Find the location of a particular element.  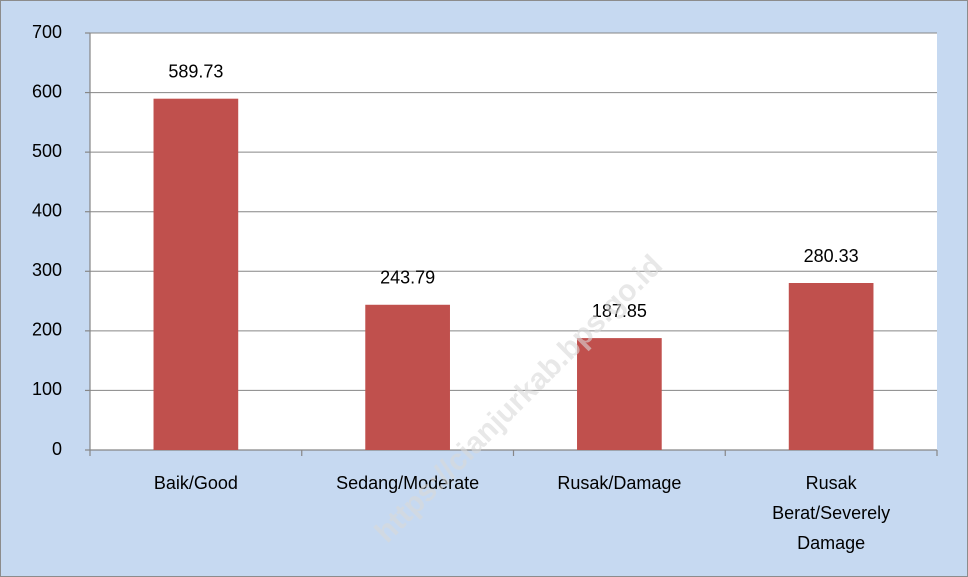

x-tick-label: Baik/Good is located at coordinates (196, 483).